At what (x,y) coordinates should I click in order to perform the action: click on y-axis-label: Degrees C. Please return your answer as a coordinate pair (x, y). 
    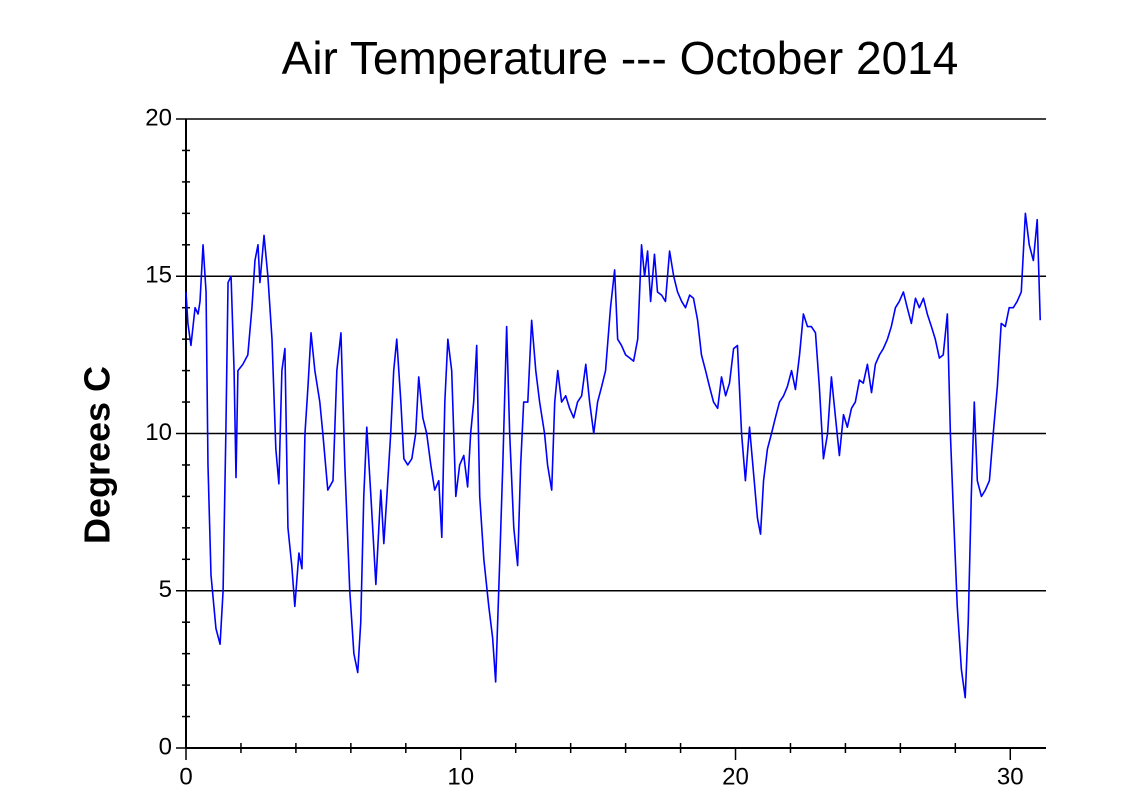
    Looking at the image, I should click on (97, 455).